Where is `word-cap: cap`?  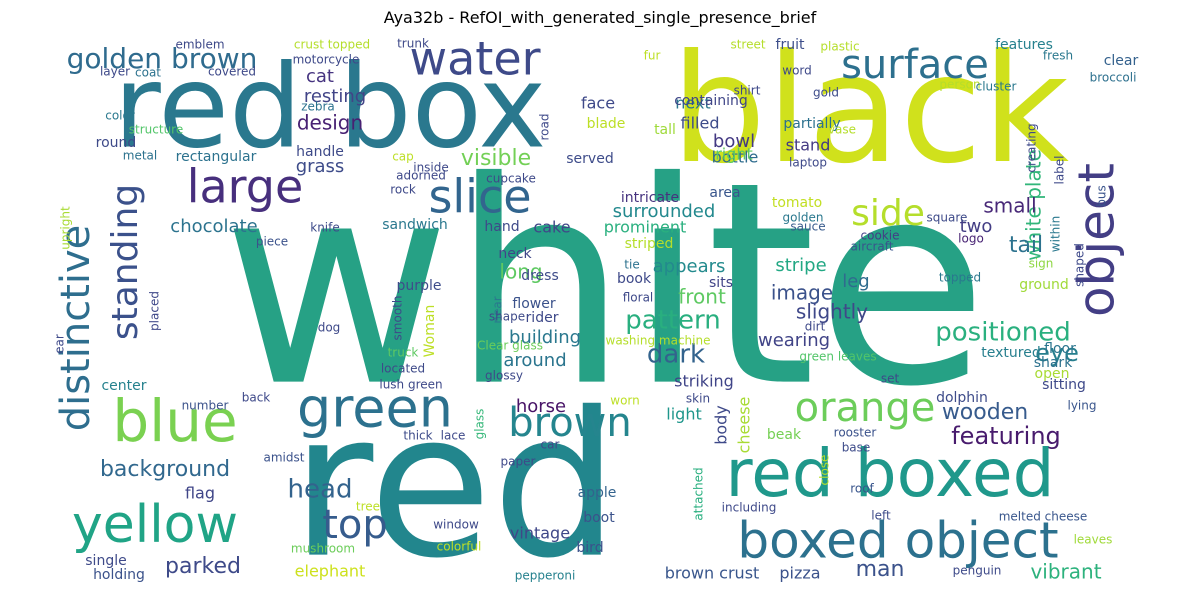
word-cap: cap is located at coordinates (403, 157).